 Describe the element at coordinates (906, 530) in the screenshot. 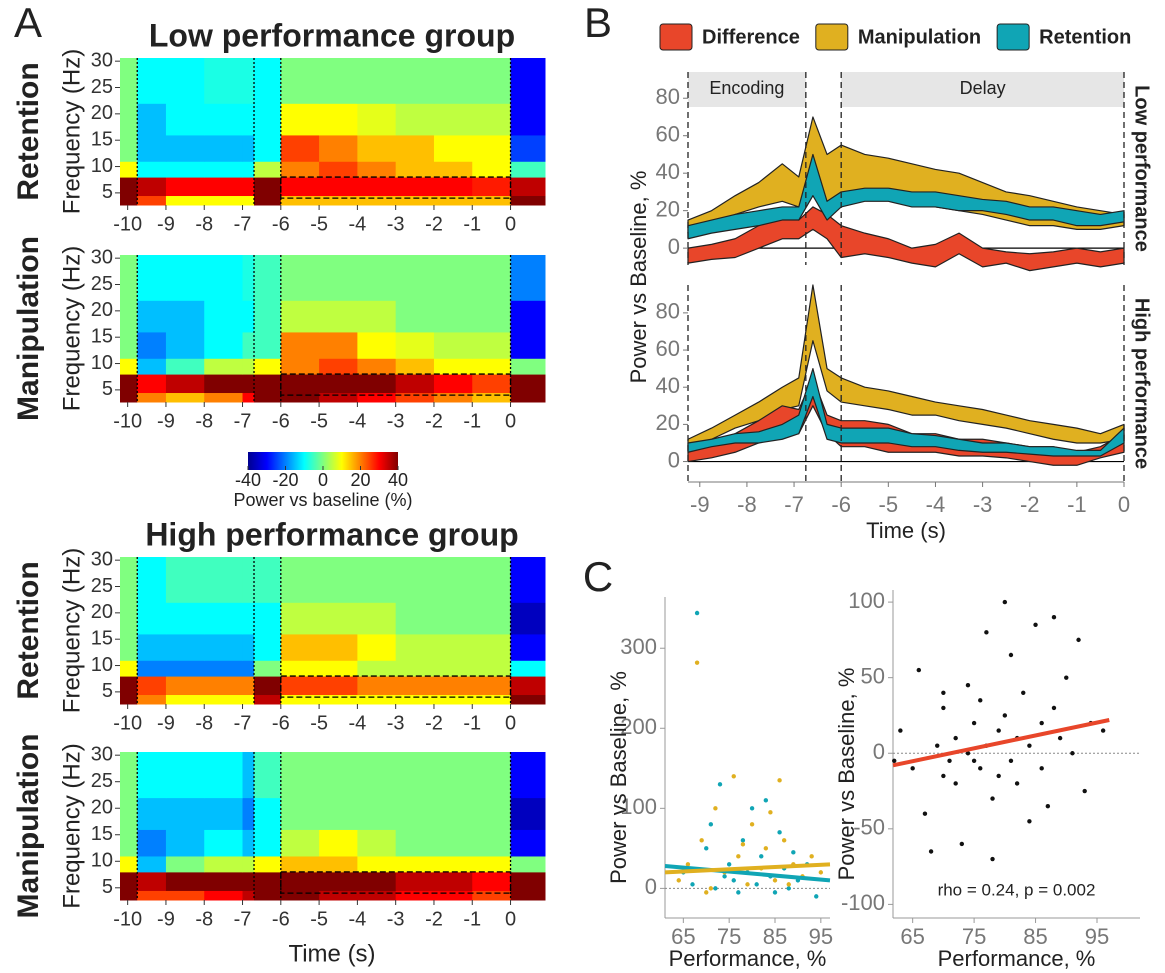

I see `x-axis-label: Time (s)` at that location.